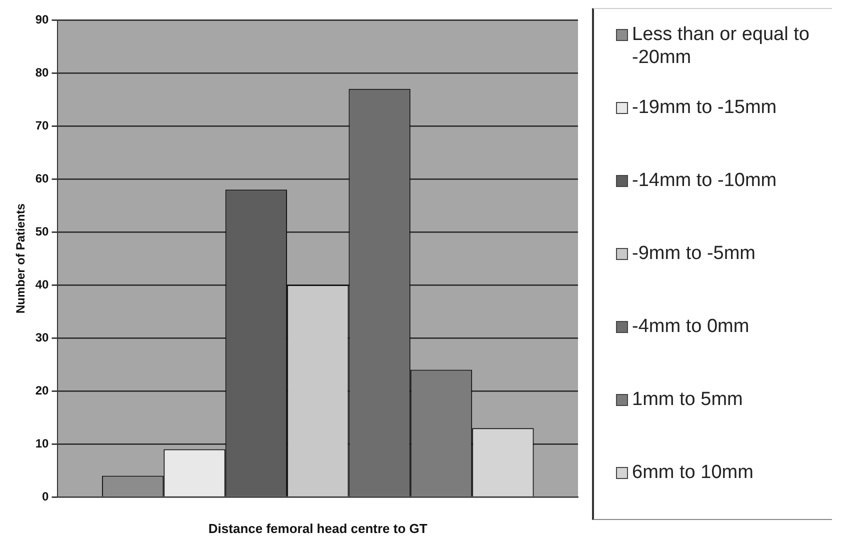 This screenshot has height=545, width=849. Describe the element at coordinates (318, 528) in the screenshot. I see `x-axis-title: Distance femoral head centre to GT` at that location.